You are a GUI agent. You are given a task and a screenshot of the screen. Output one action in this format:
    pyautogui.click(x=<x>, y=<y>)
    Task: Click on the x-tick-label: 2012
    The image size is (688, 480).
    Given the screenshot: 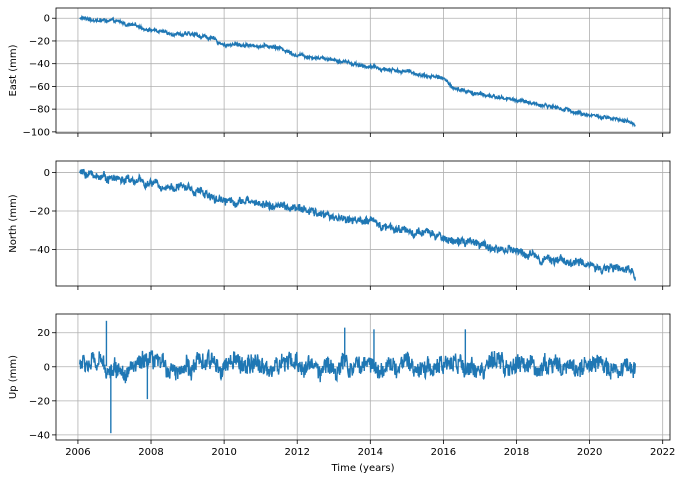 What is the action you would take?
    pyautogui.click(x=296, y=452)
    